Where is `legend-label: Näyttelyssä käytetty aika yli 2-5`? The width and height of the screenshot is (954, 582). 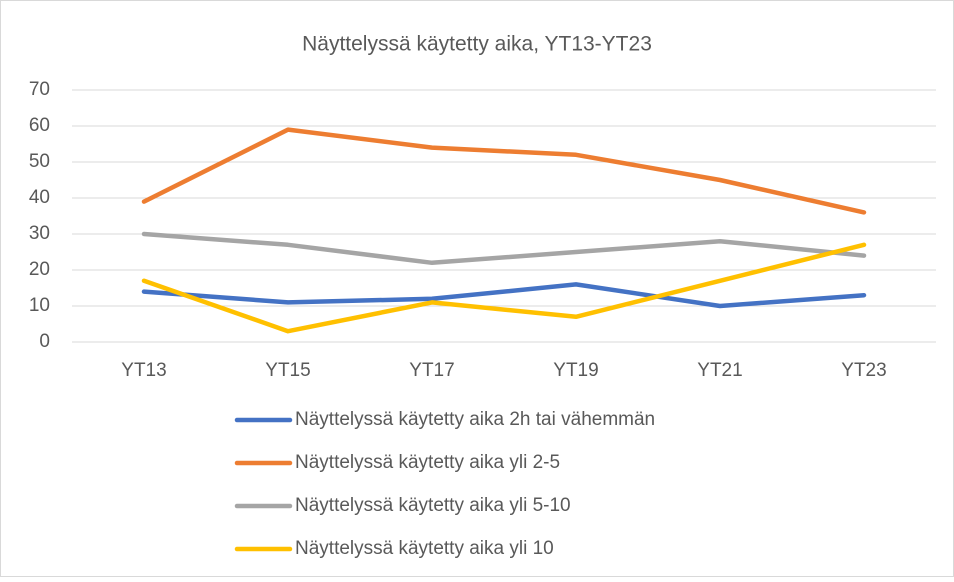 legend-label: Näyttelyssä käytetty aika yli 2-5 is located at coordinates (427, 462).